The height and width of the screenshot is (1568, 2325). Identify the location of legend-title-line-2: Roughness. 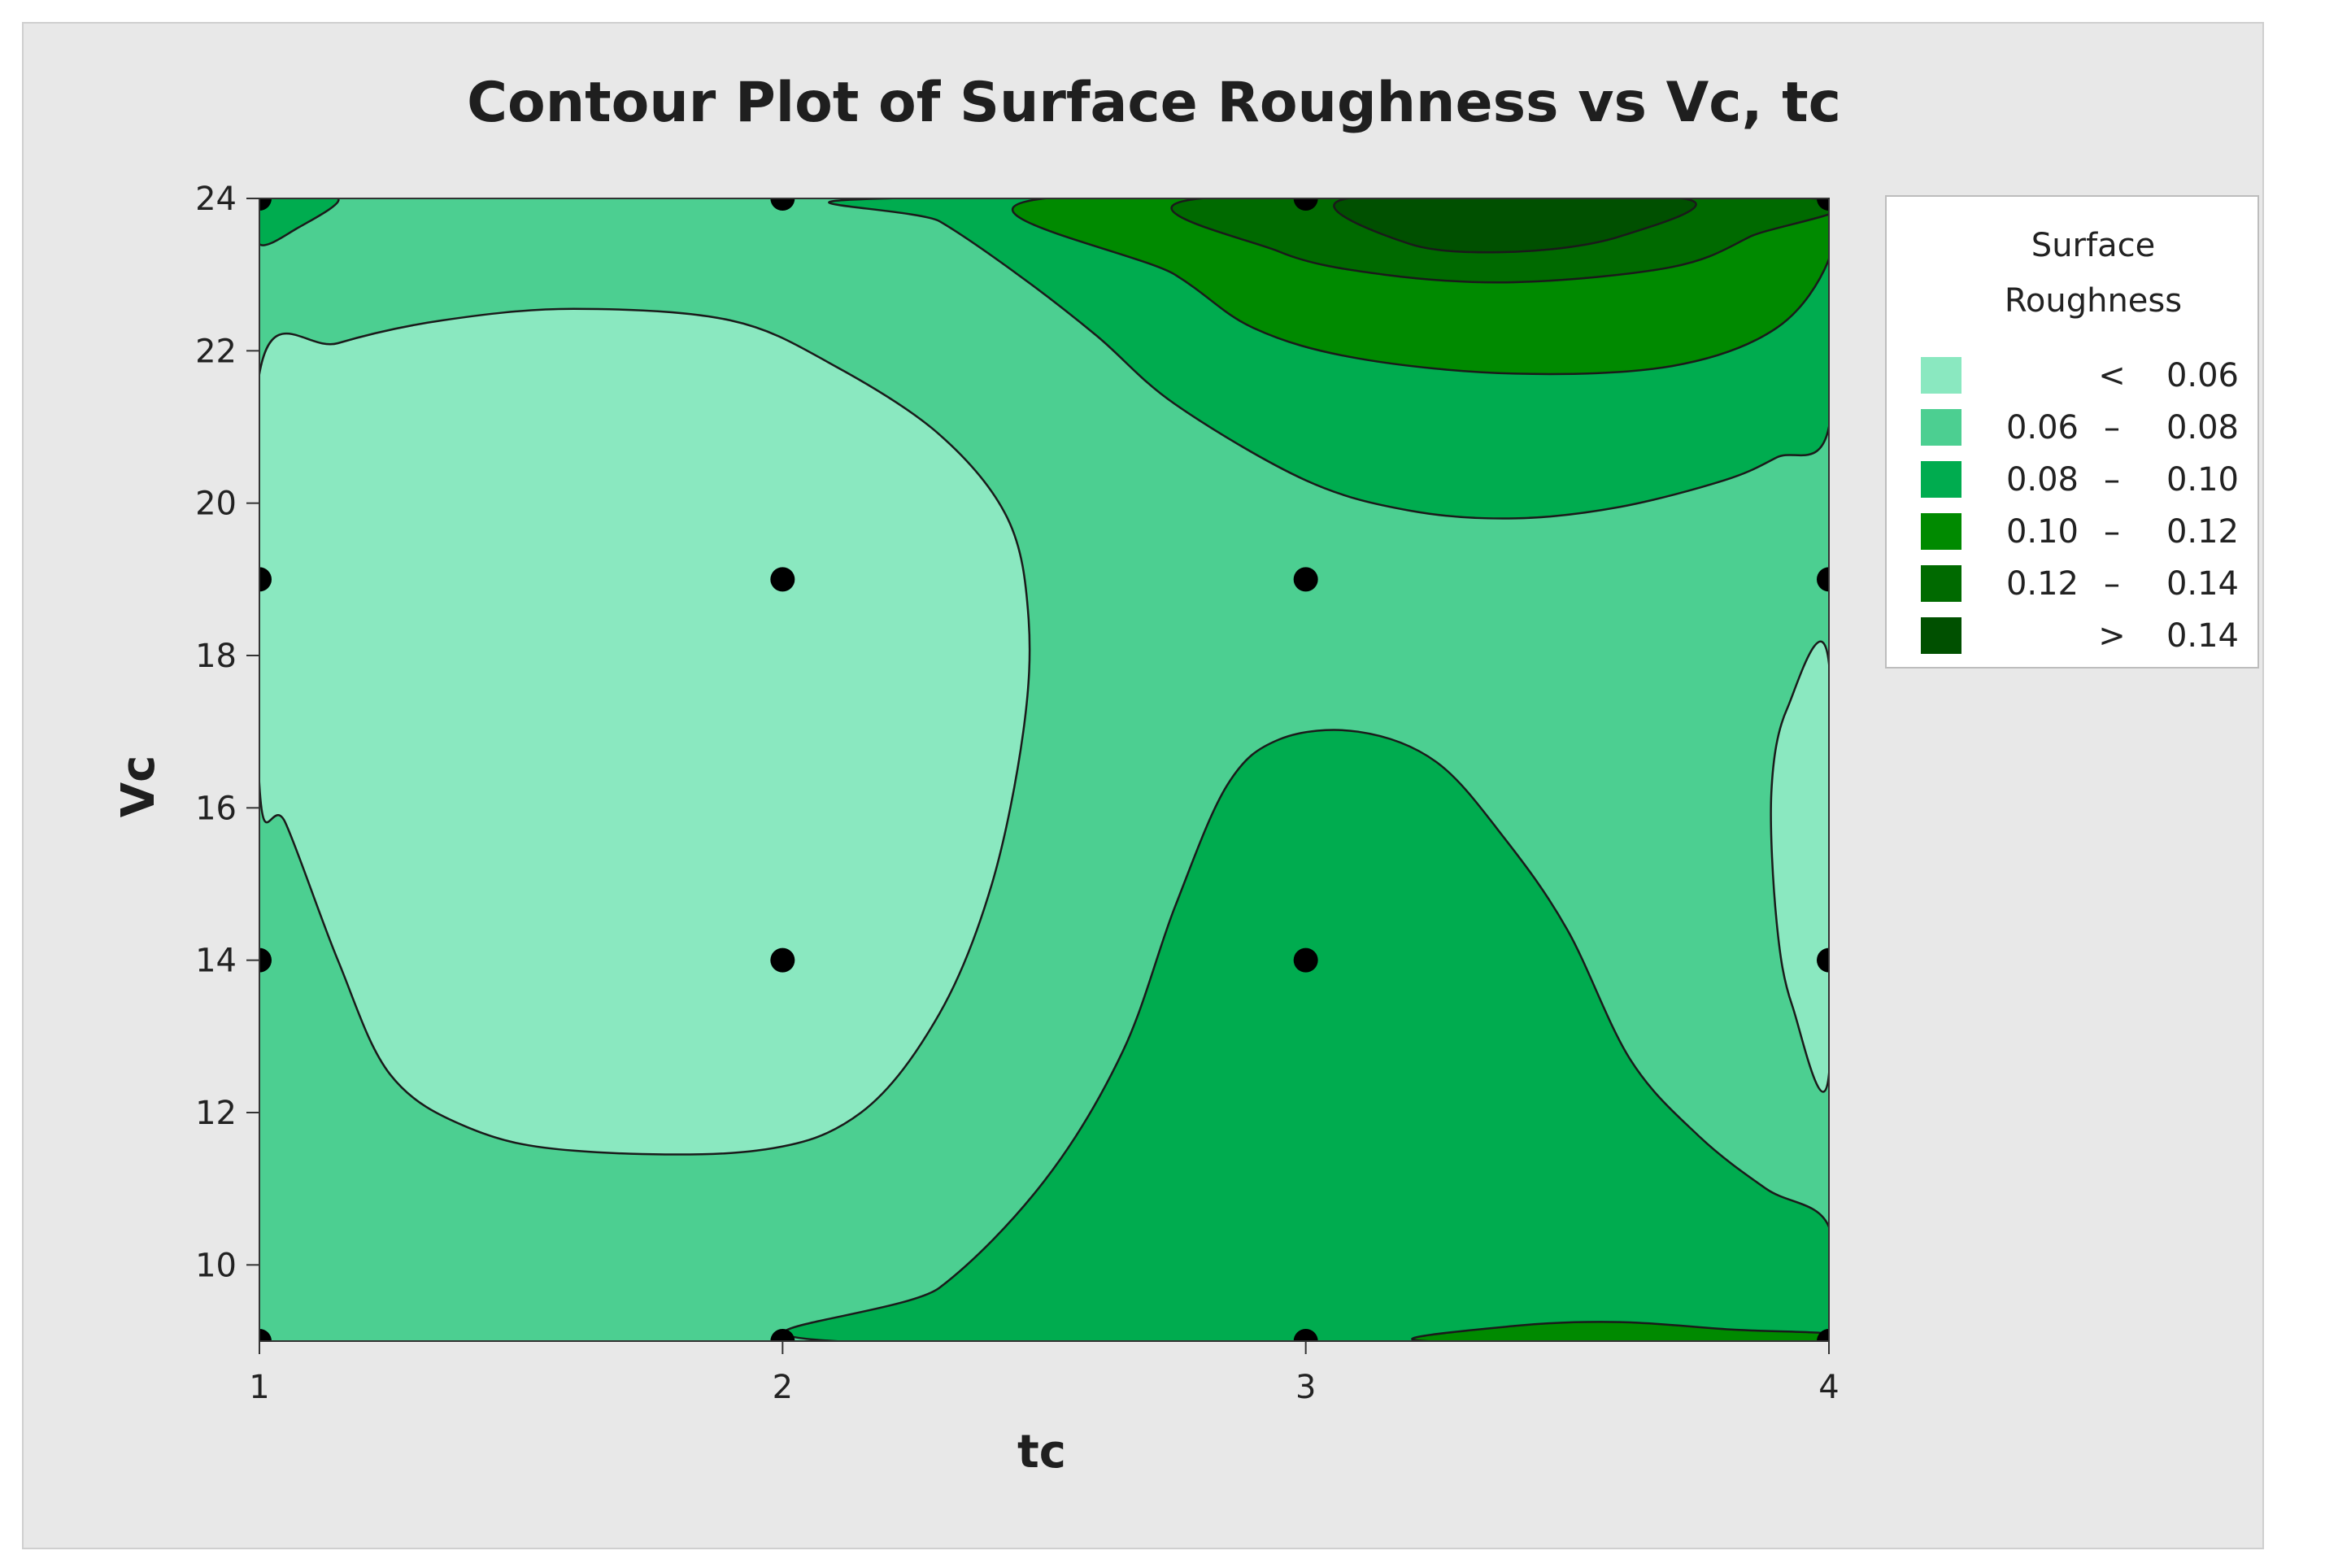
(2093, 301).